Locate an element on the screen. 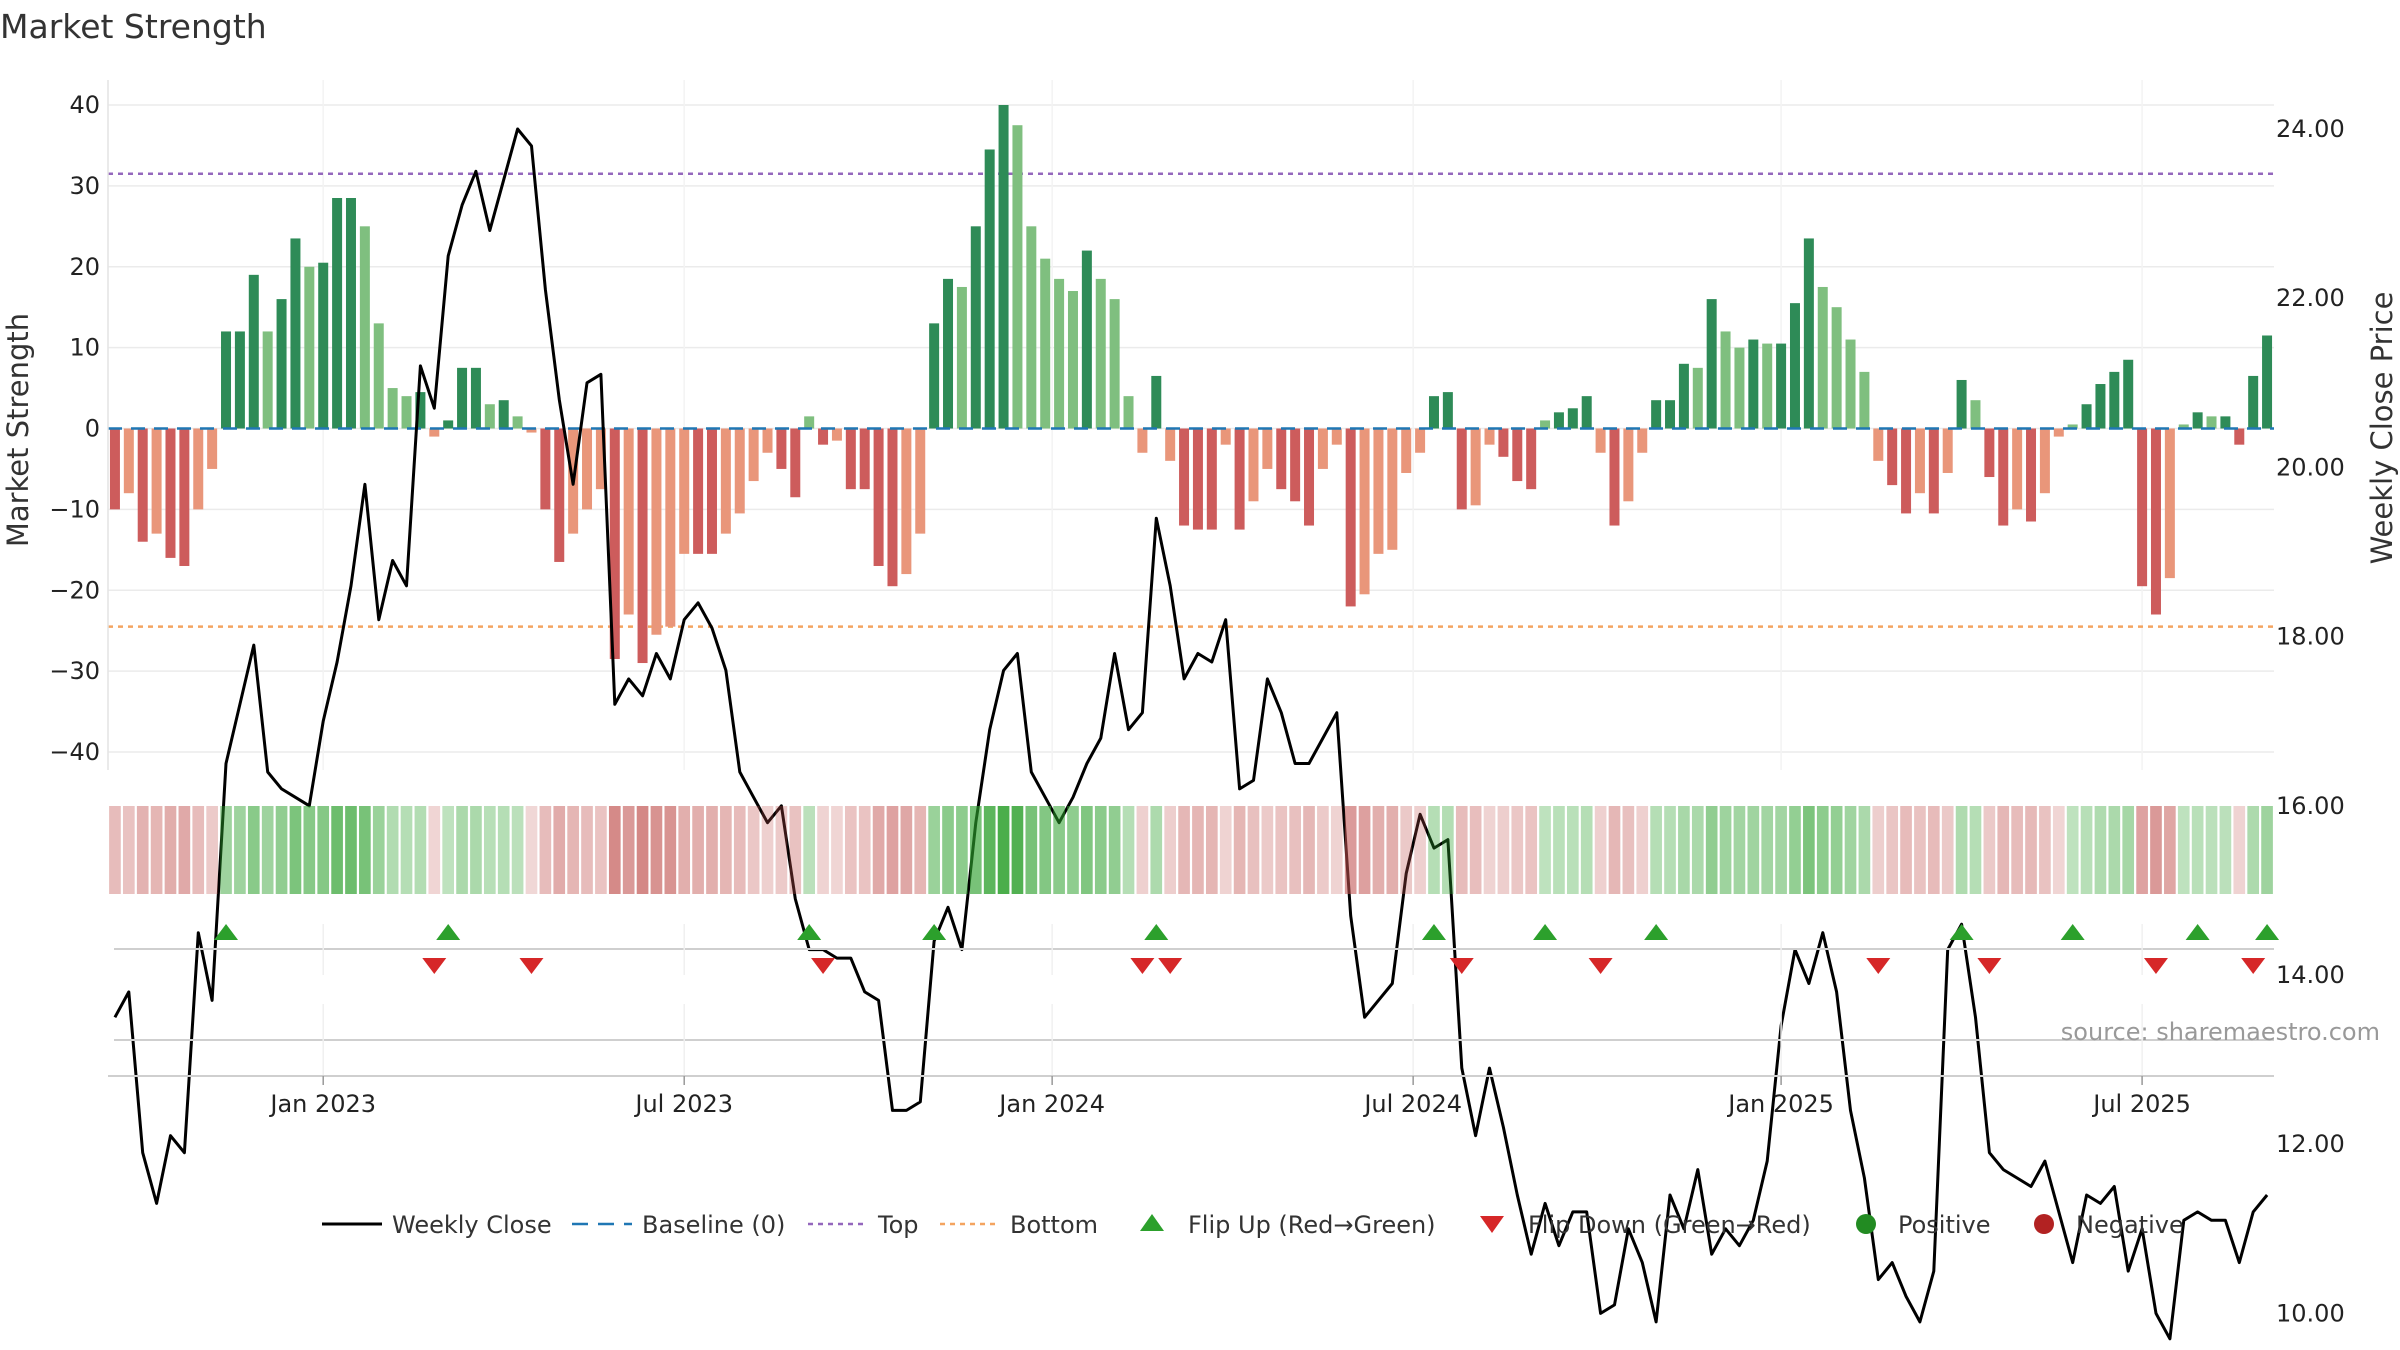  y-right-tick-label: 18.00 is located at coordinates (2310, 637).